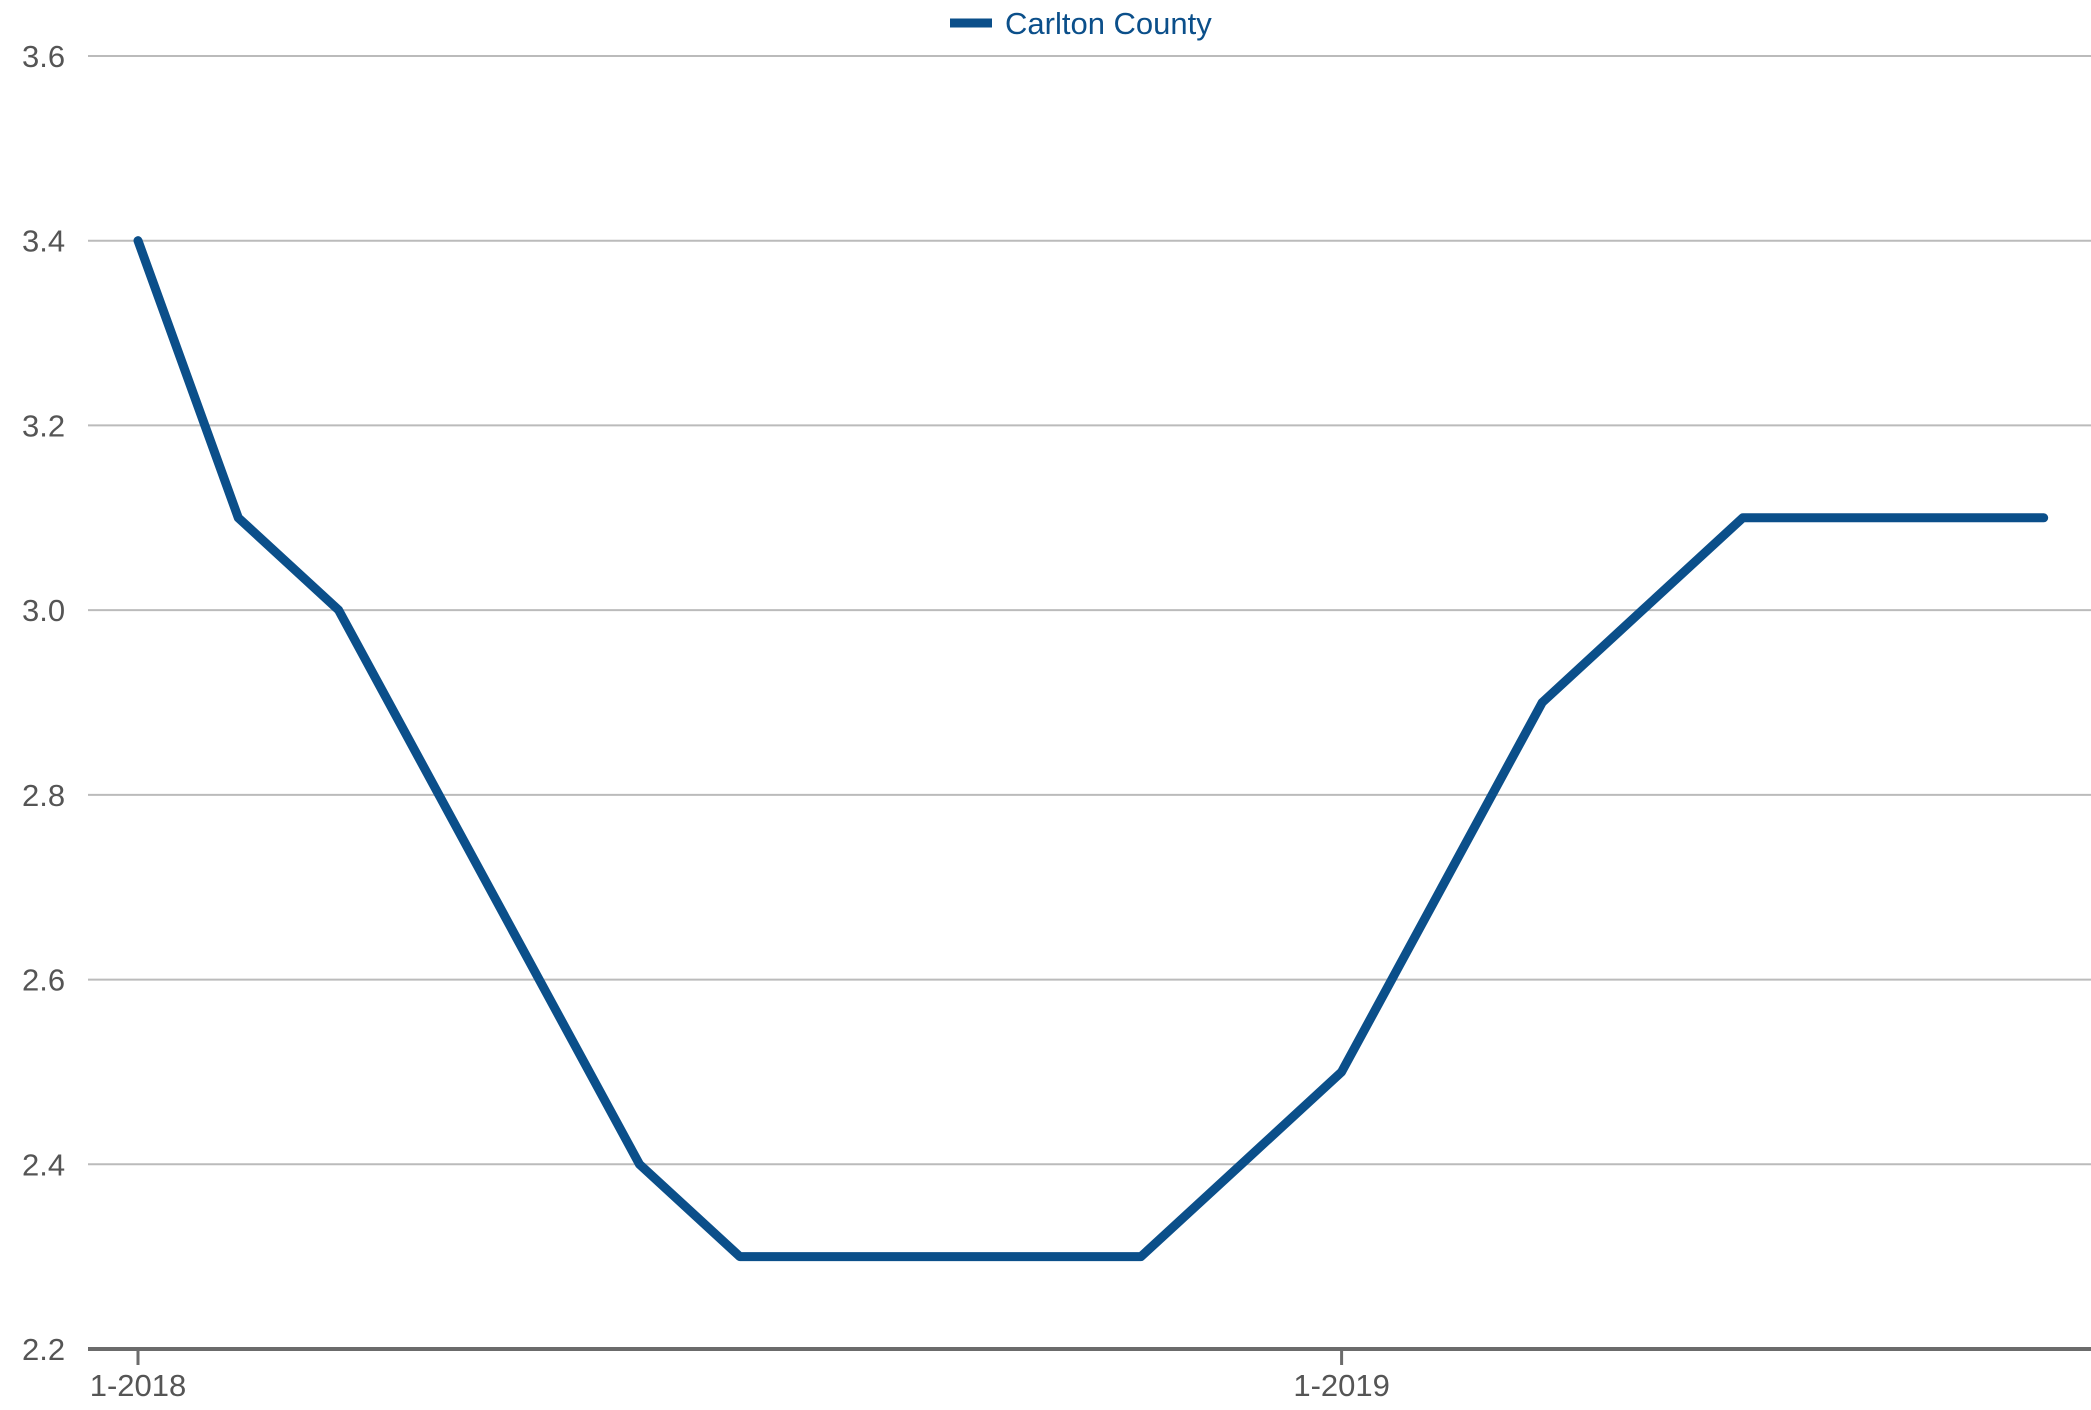  What do you see at coordinates (43, 795) in the screenshot?
I see `y-tick-label: 2.8` at bounding box center [43, 795].